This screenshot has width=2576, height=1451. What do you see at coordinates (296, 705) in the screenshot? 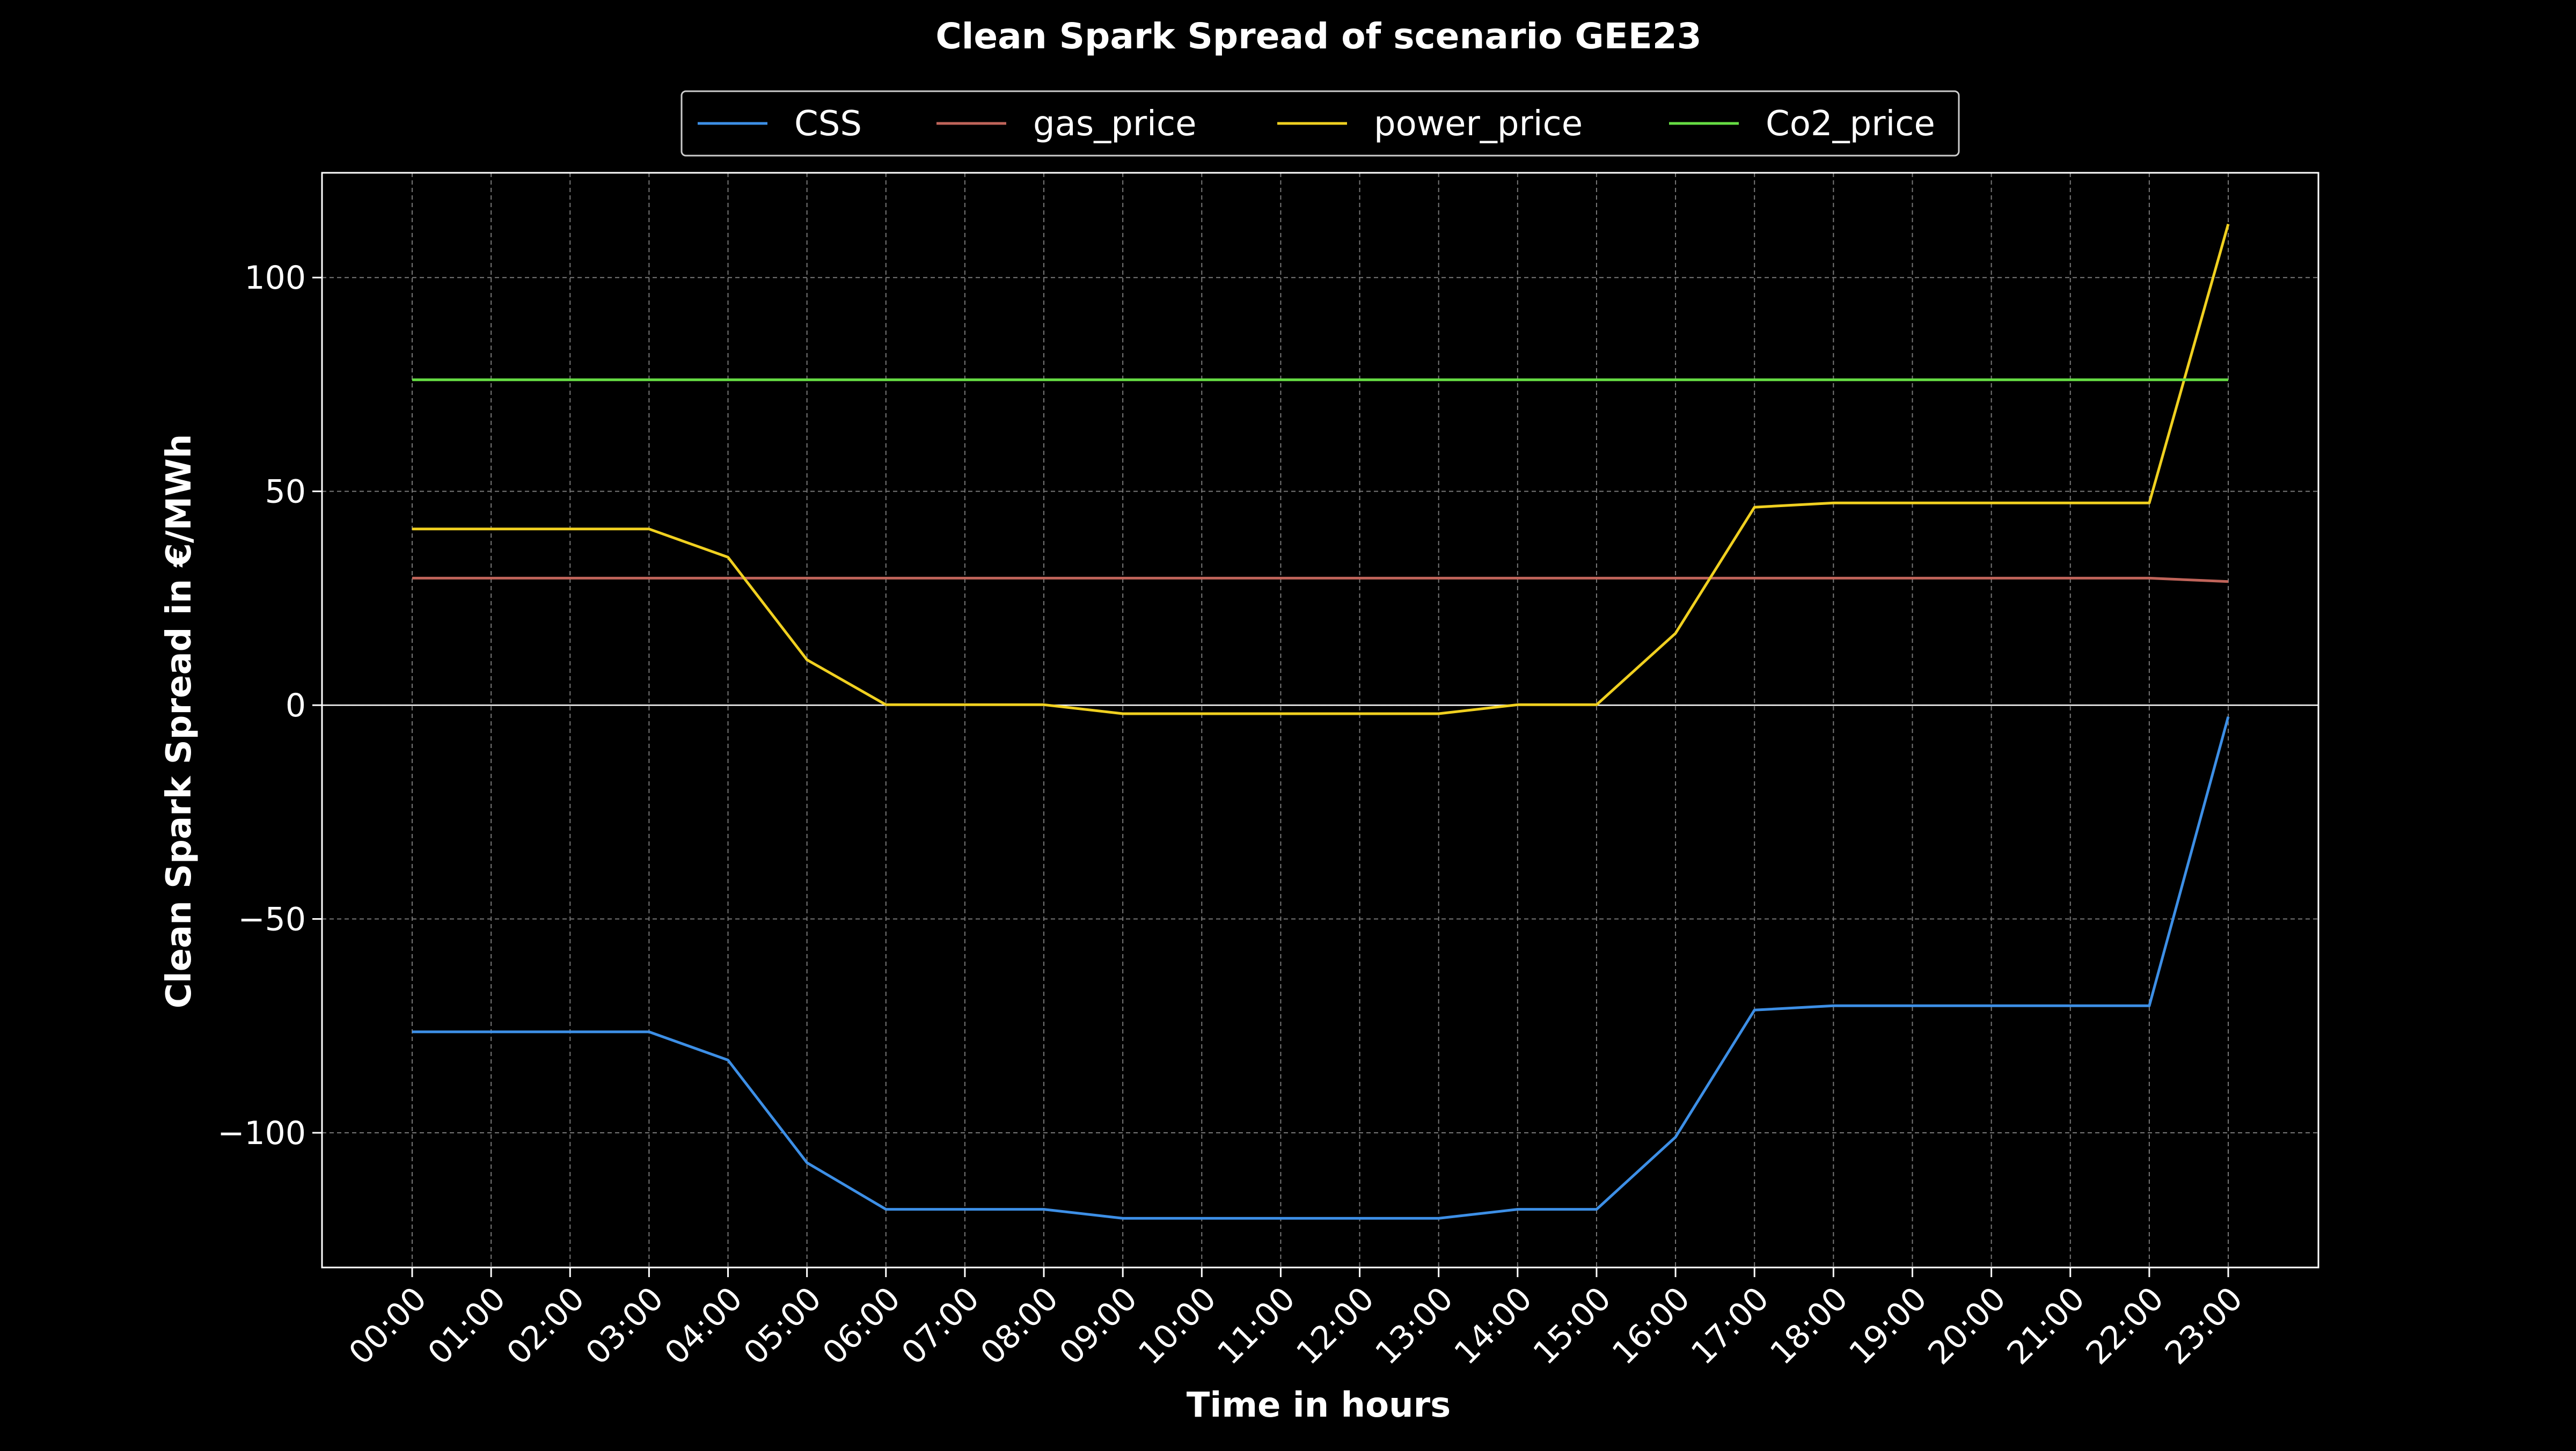
I see `y-tick-label: 0` at bounding box center [296, 705].